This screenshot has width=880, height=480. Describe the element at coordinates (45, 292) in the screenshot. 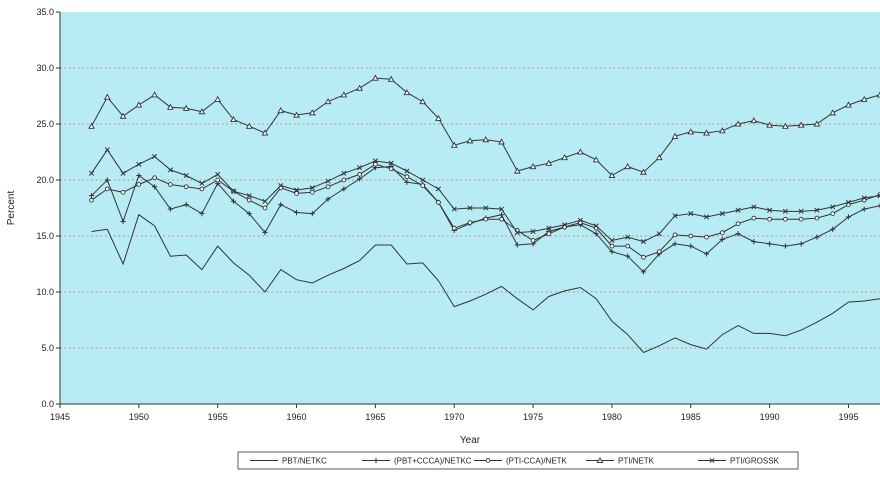

I see `y-tick-label: 10.0` at that location.